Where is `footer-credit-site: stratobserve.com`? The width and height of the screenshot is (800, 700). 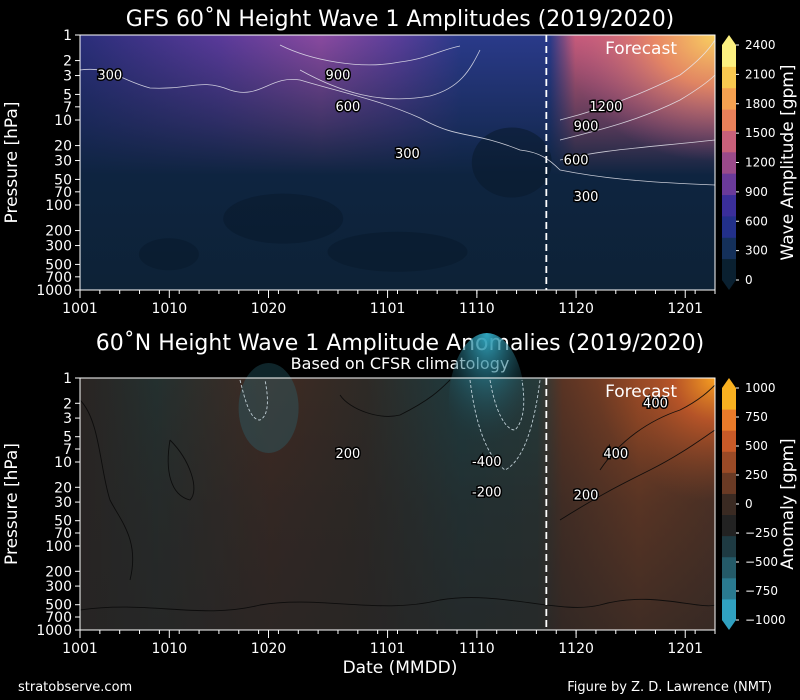 footer-credit-site: stratobserve.com is located at coordinates (75, 687).